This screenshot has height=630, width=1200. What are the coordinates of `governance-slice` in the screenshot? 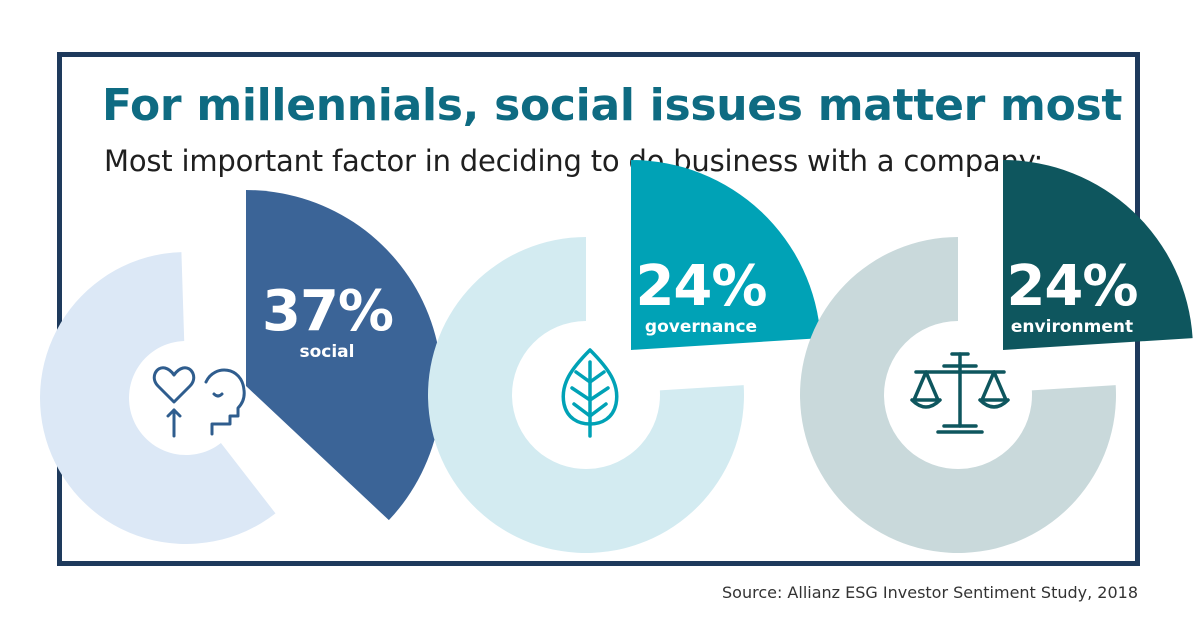 It's located at (726, 255).